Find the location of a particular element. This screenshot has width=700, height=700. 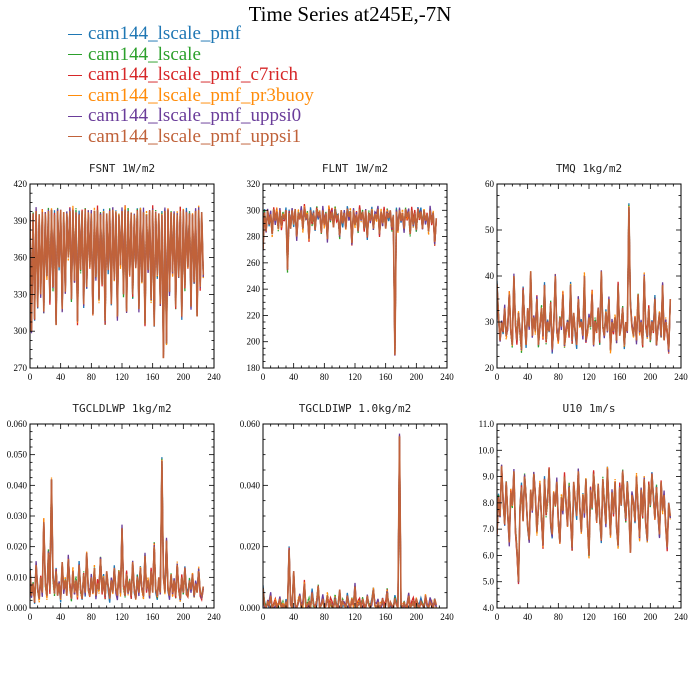

legend-item: cam144_lscale_pmf_uppsi0 is located at coordinates (191, 116).